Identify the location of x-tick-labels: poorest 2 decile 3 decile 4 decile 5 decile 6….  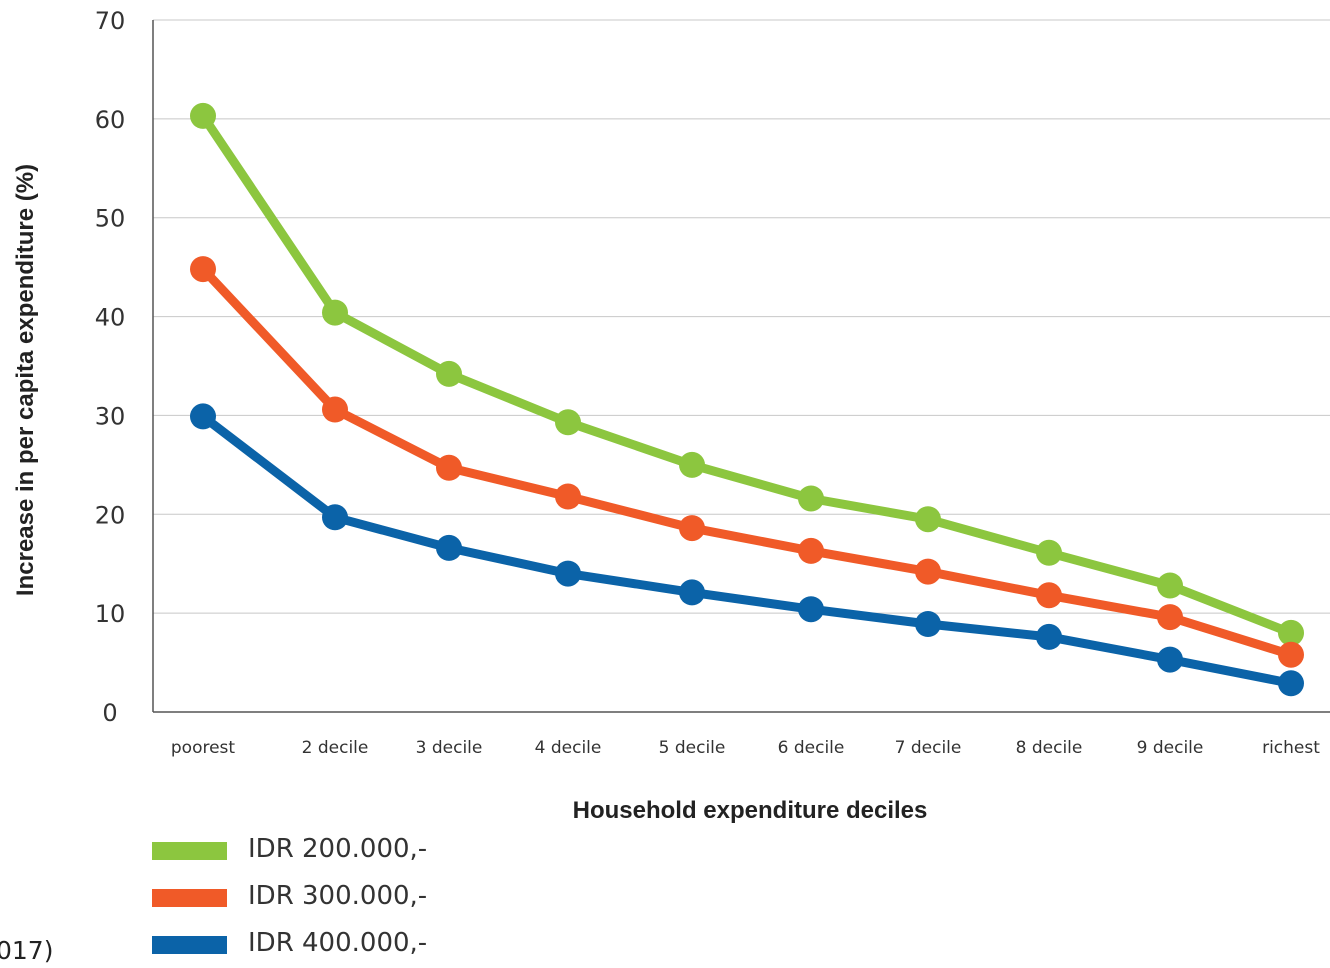
(745, 748).